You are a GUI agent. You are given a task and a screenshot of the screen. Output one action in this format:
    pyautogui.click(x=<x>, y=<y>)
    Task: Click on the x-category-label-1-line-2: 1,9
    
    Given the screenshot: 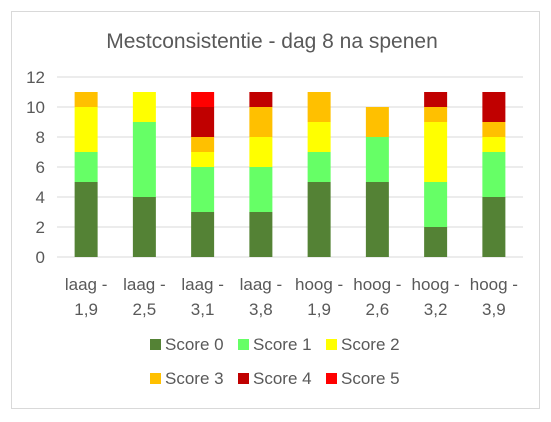 What is the action you would take?
    pyautogui.click(x=86, y=309)
    